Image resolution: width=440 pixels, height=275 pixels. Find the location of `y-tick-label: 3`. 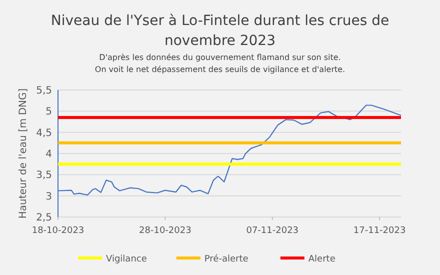

y-tick-label: 3 is located at coordinates (49, 196).